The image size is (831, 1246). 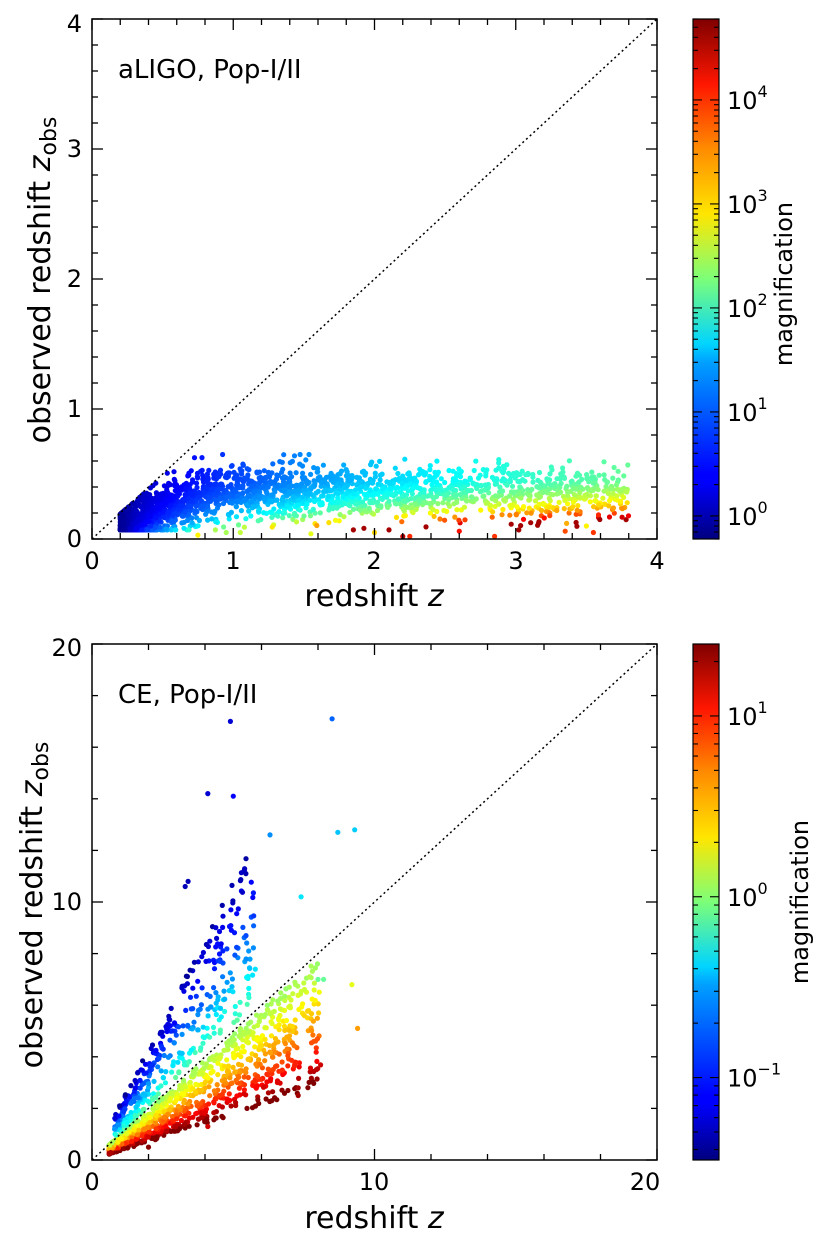 I want to click on colorbar-tick-label: 10⁰, so click(x=747, y=514).